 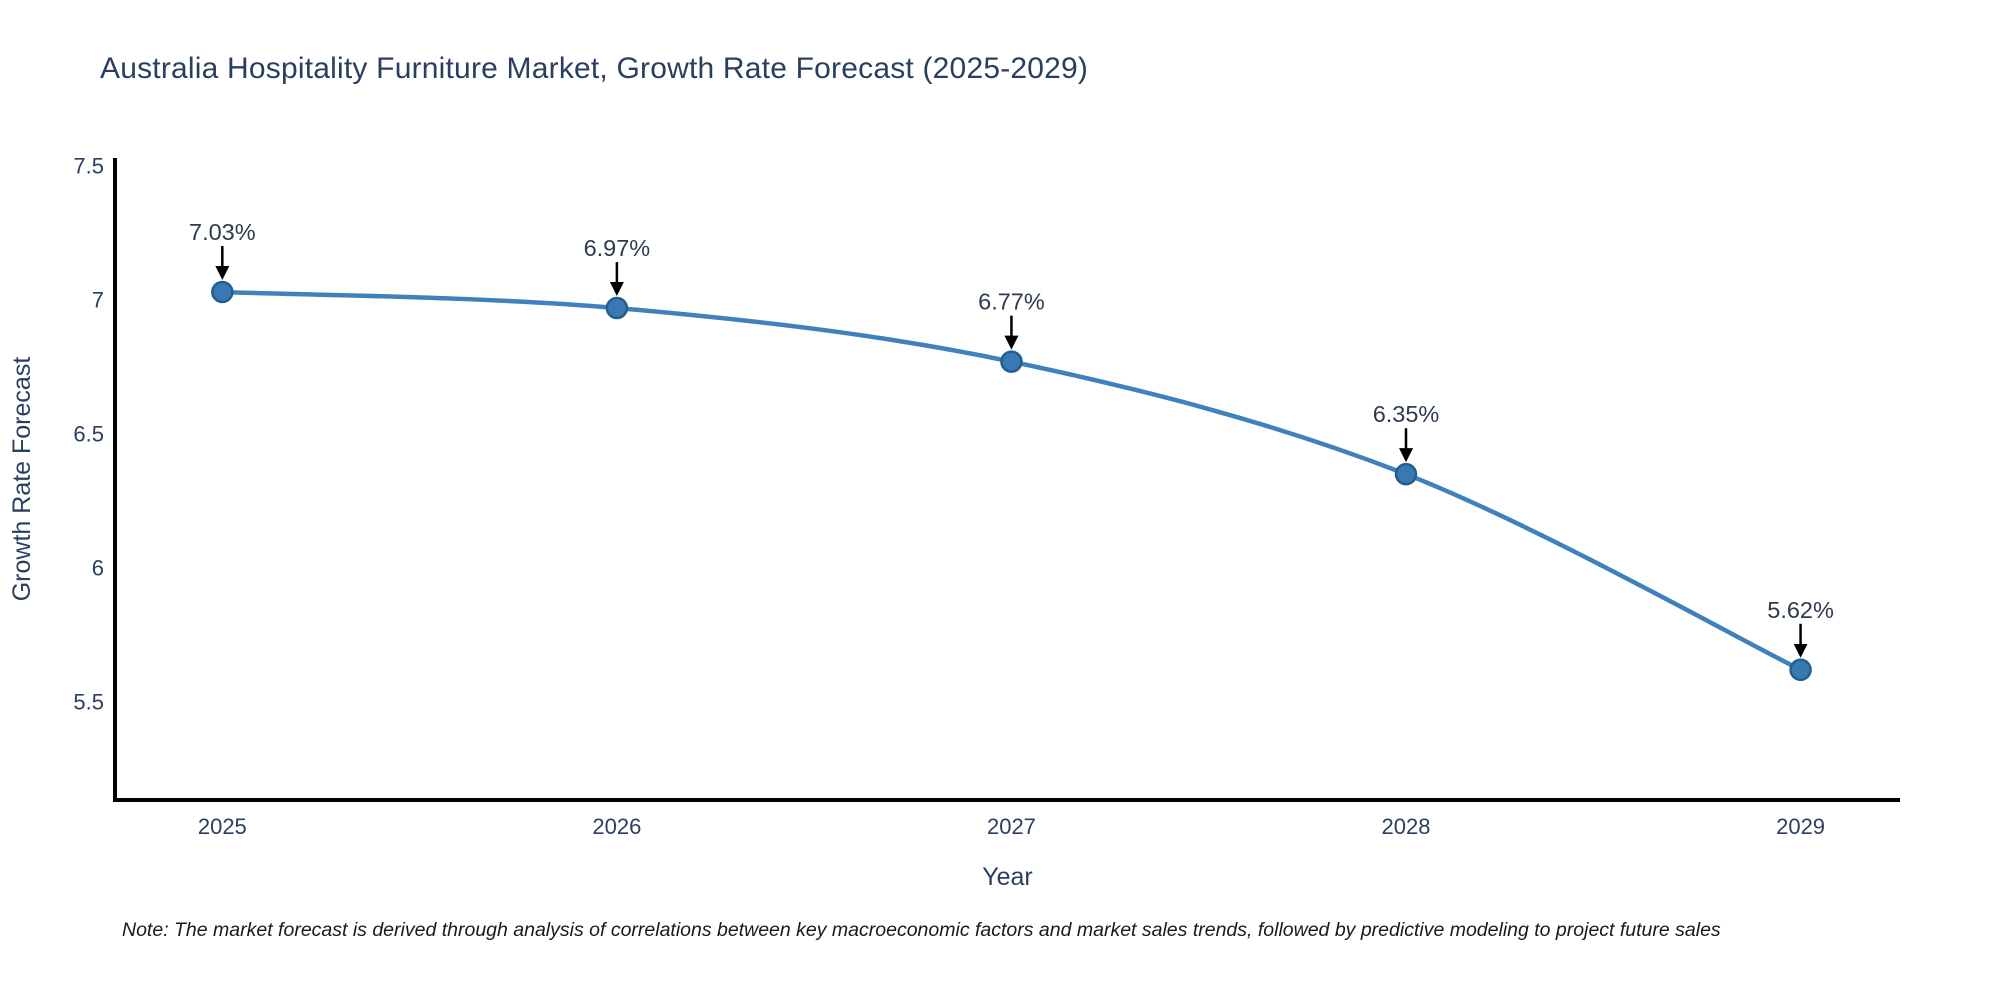 I want to click on x-tick-label: 2026, so click(x=616, y=826).